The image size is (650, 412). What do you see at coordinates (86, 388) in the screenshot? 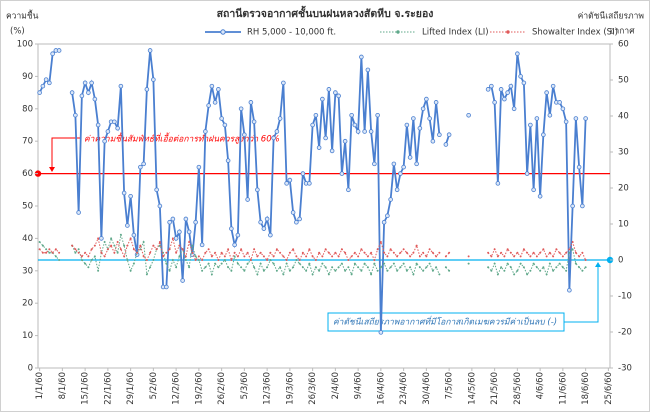
I see `x-tick-label: 15/1/60` at bounding box center [86, 388].